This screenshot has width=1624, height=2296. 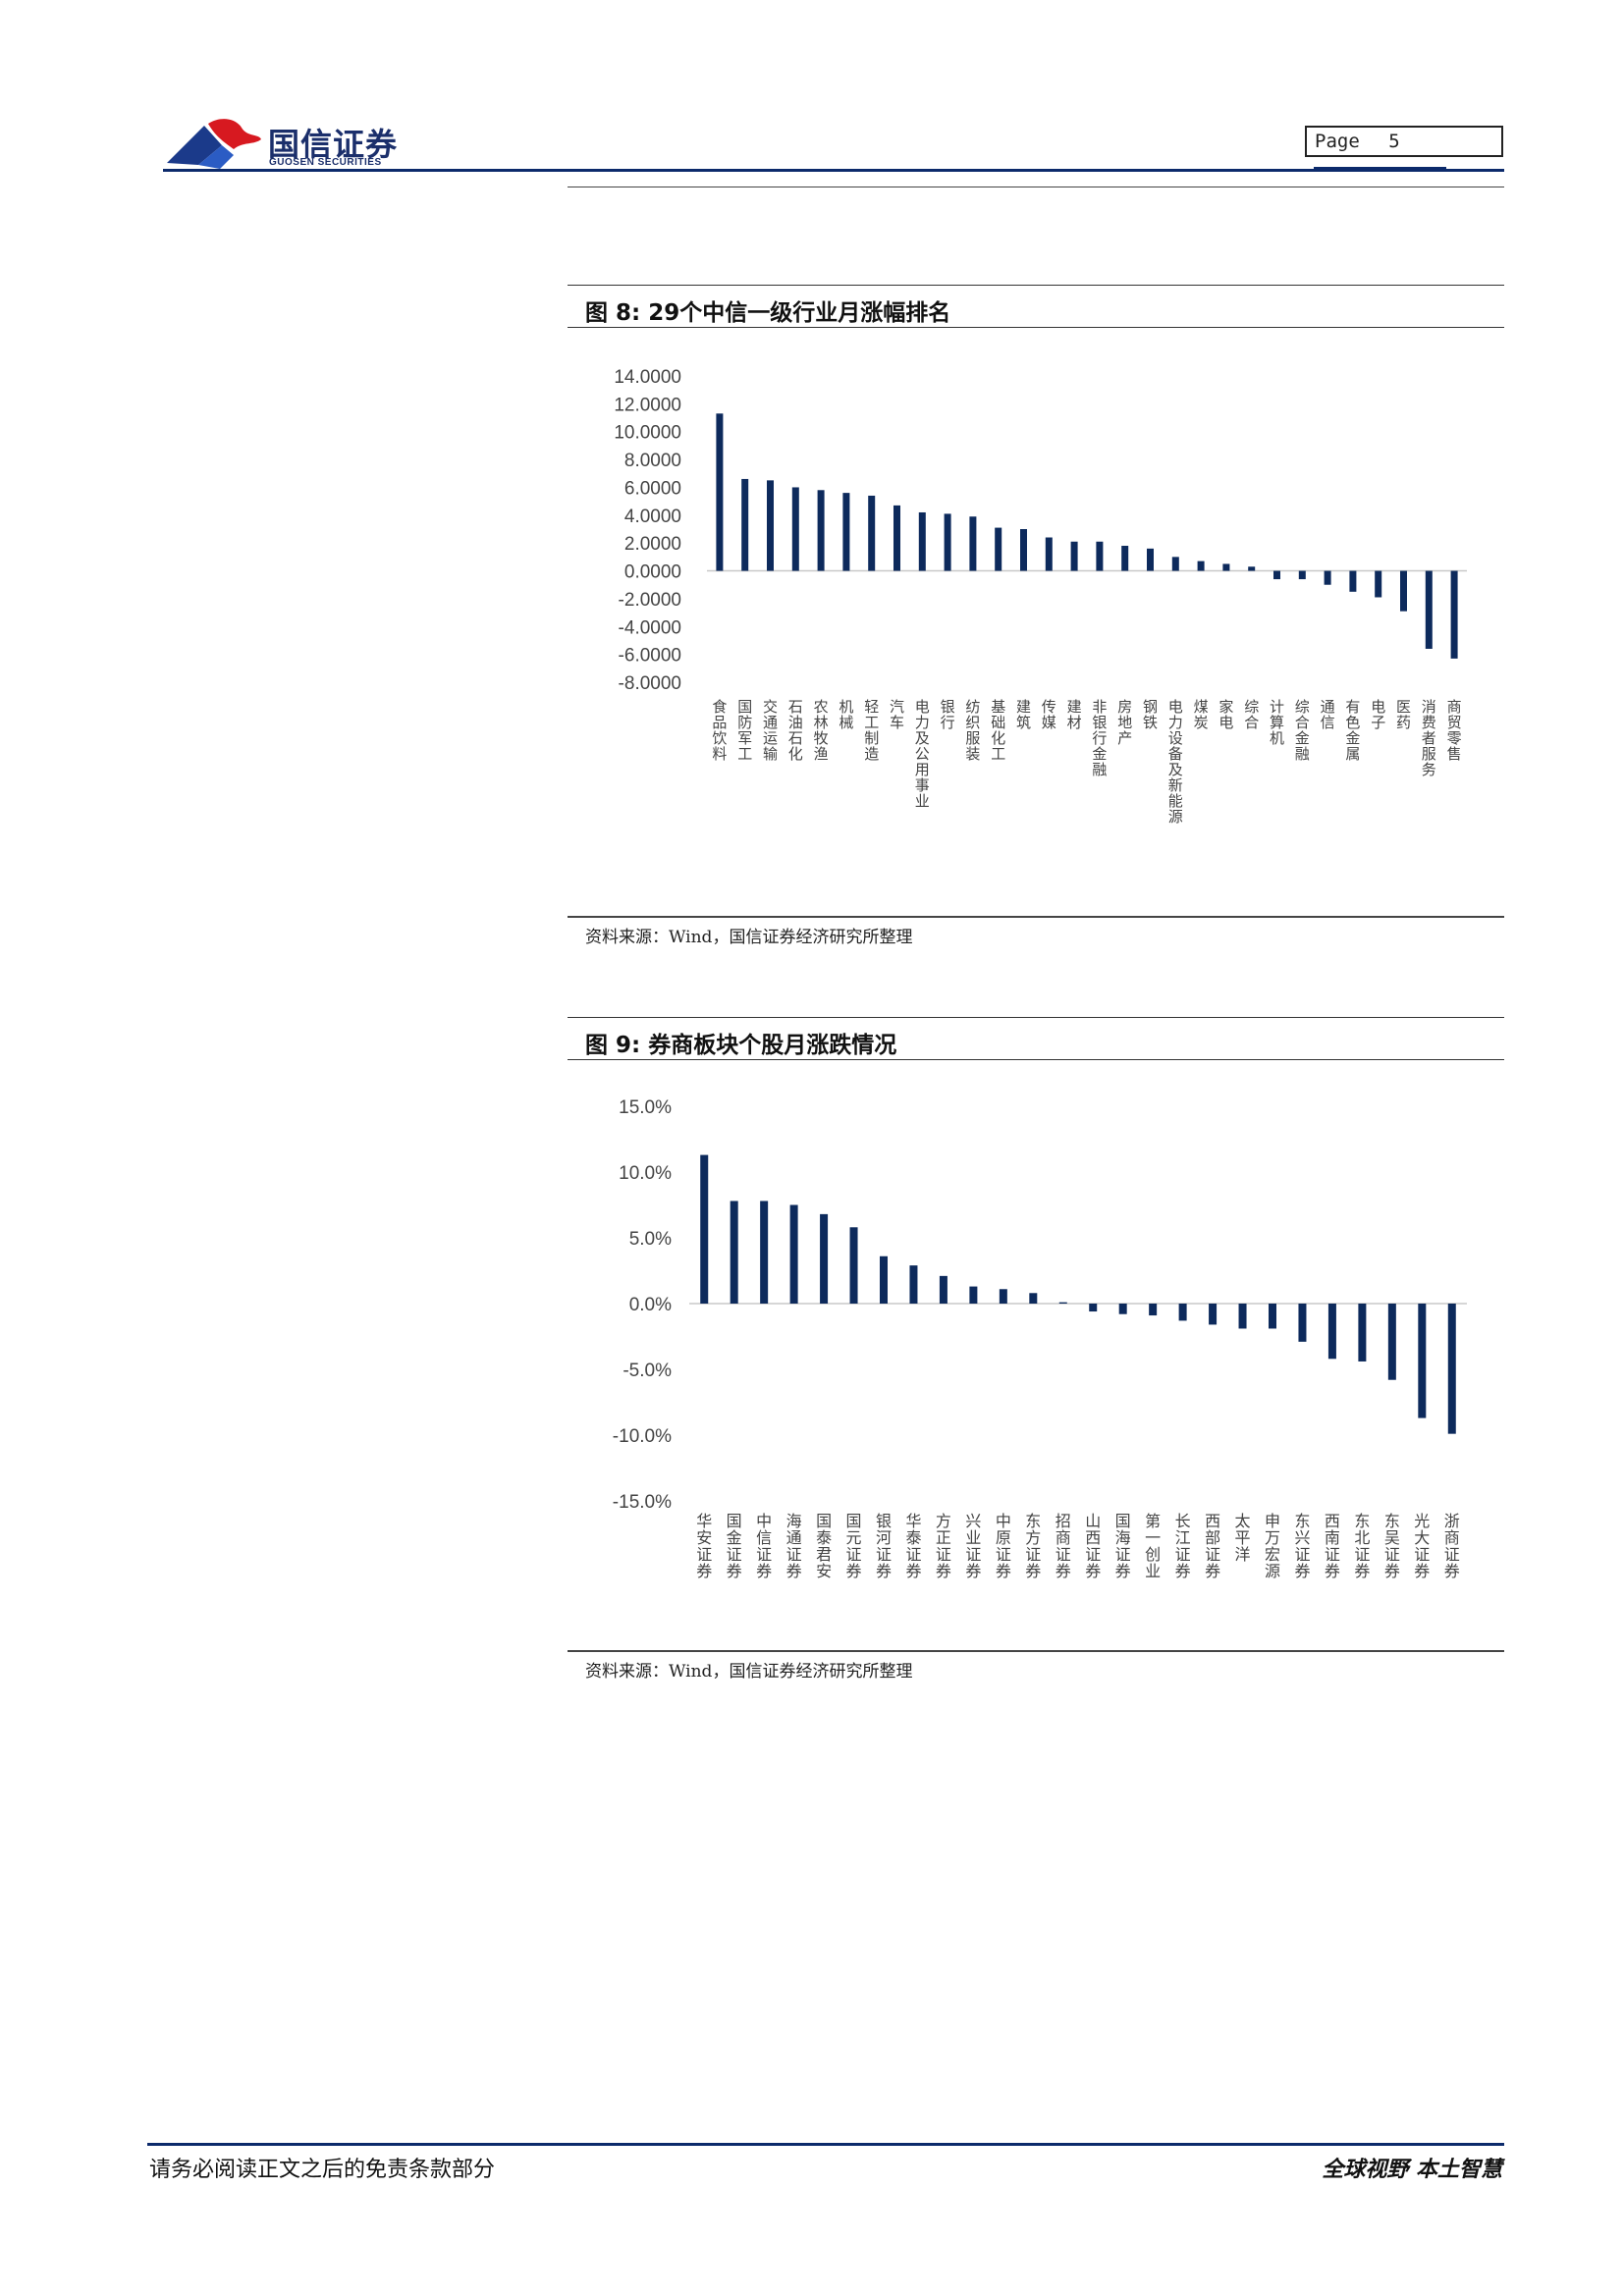 What do you see at coordinates (719, 723) in the screenshot?
I see `x-category-glyph: 品` at bounding box center [719, 723].